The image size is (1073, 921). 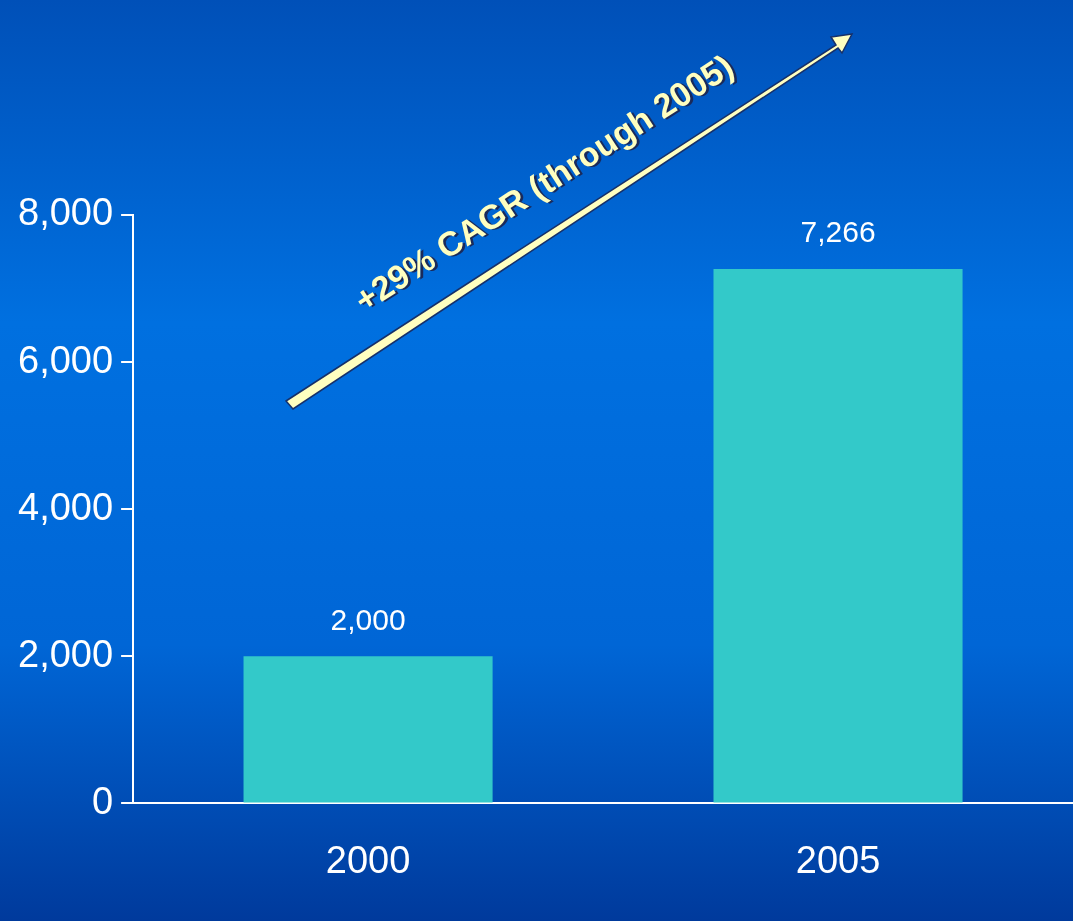 I want to click on y-tick-label: 6,000, so click(x=66, y=359).